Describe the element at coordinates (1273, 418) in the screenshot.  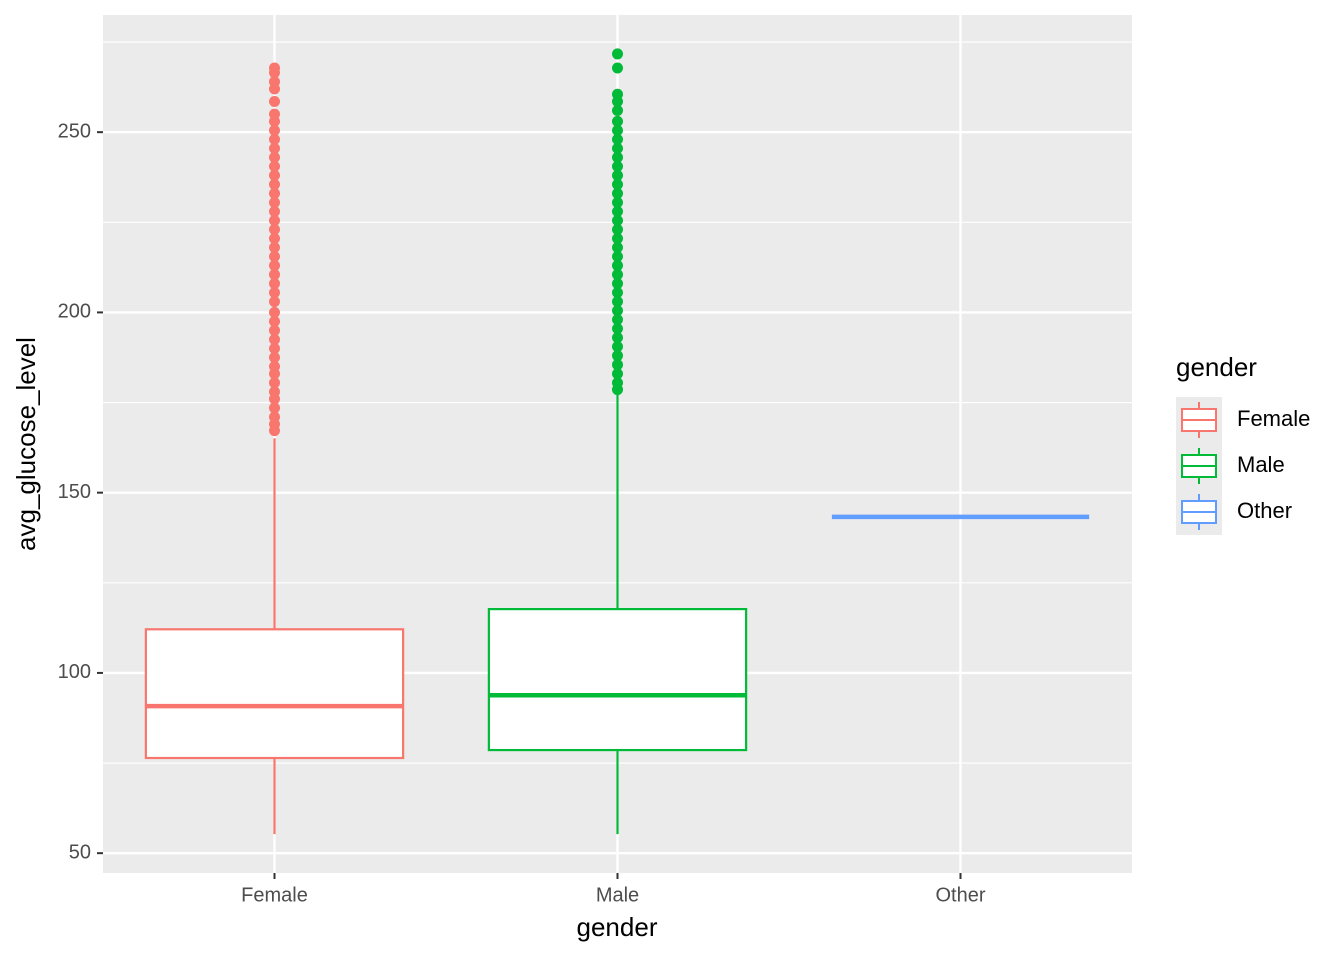
I see `legend-label: Female` at that location.